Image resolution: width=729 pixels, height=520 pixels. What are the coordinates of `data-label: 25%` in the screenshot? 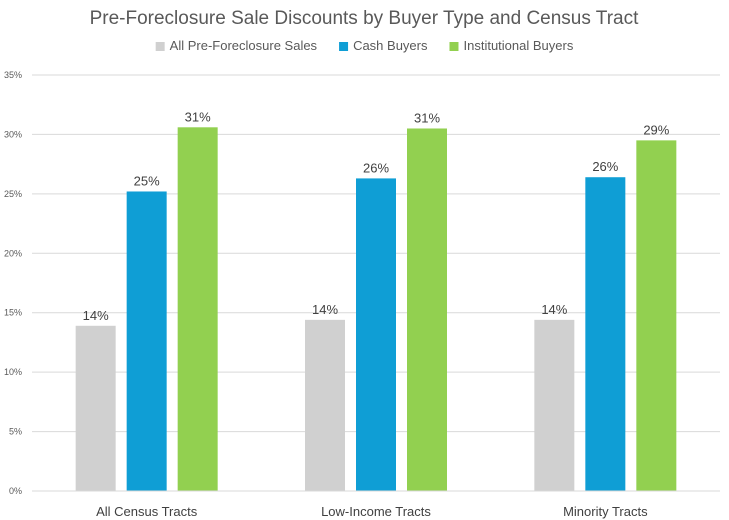 It's located at (147, 180).